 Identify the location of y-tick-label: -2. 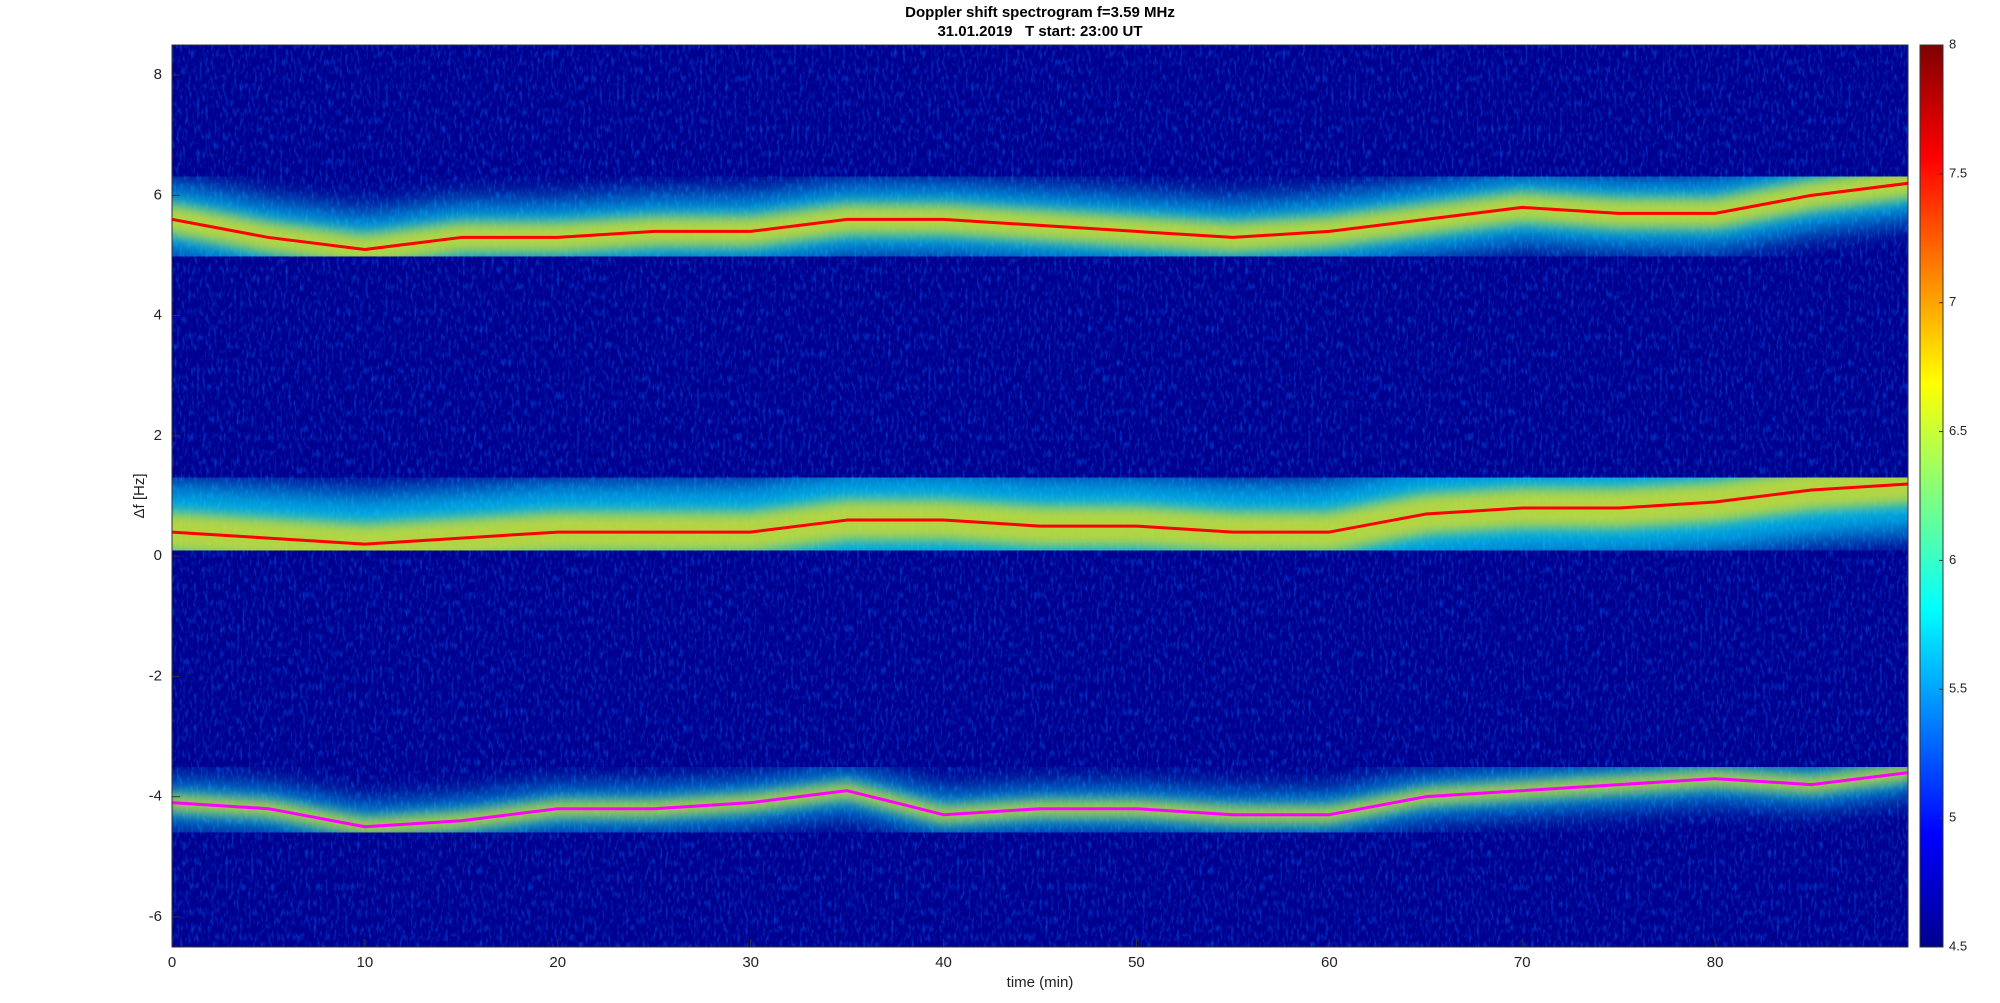
(155, 675).